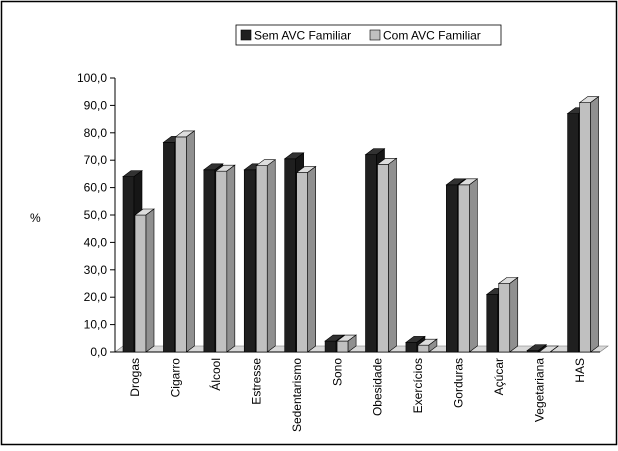 The width and height of the screenshot is (618, 451). What do you see at coordinates (98, 352) in the screenshot?
I see `y-tick-label: 0,0` at bounding box center [98, 352].